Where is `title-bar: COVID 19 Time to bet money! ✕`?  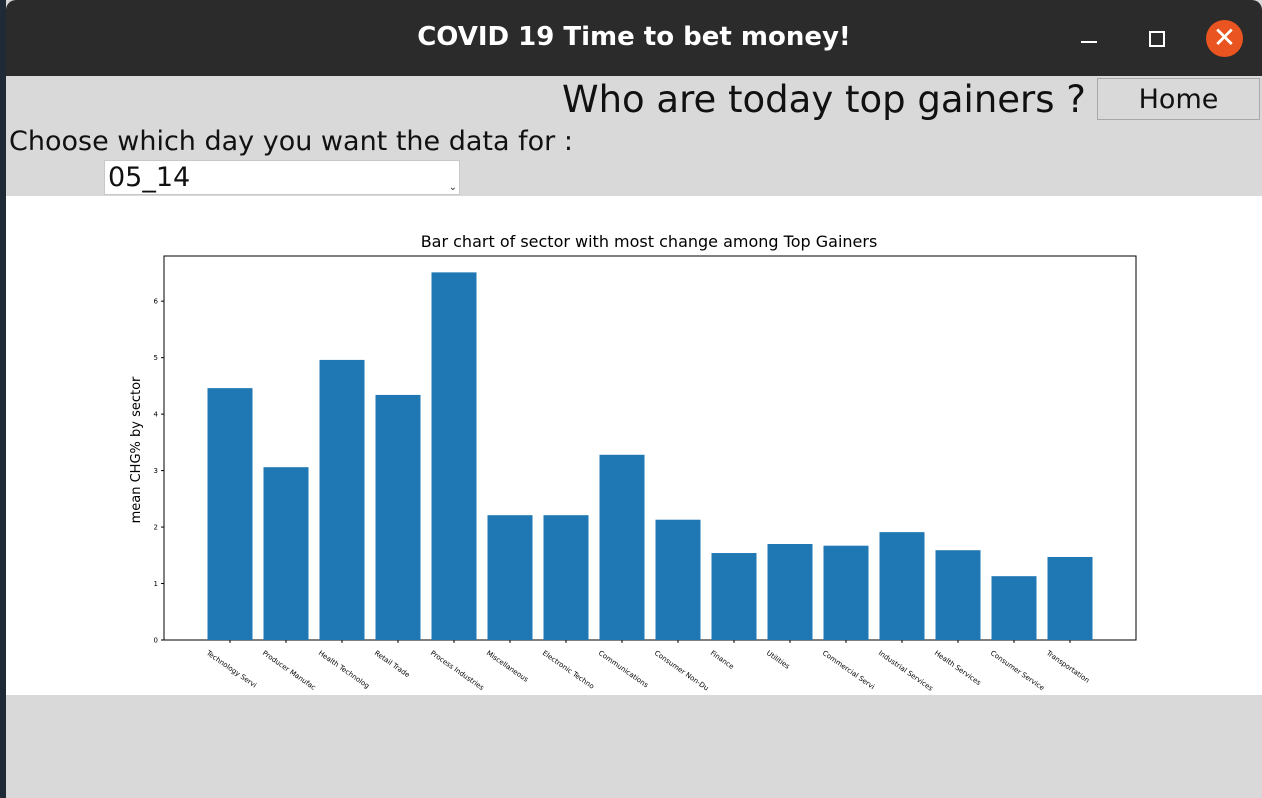 title-bar: COVID 19 Time to bet money! ✕ is located at coordinates (634, 38).